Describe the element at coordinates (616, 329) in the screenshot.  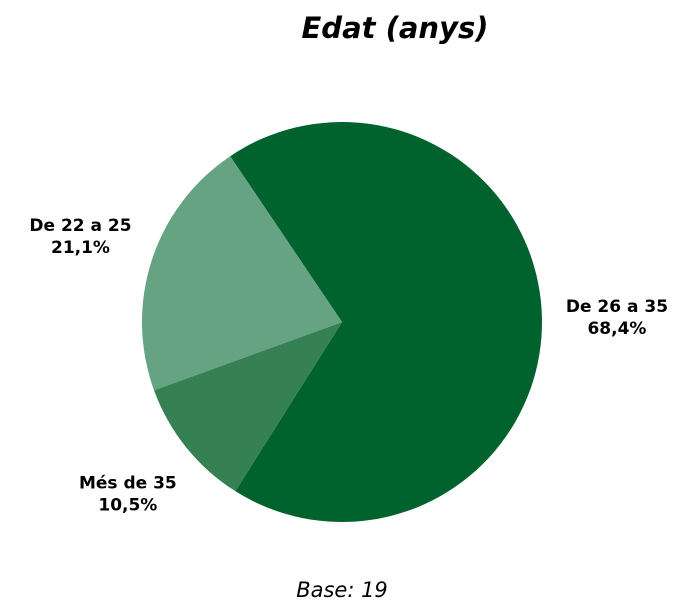
I see `slice-value-label: 68,4%` at that location.